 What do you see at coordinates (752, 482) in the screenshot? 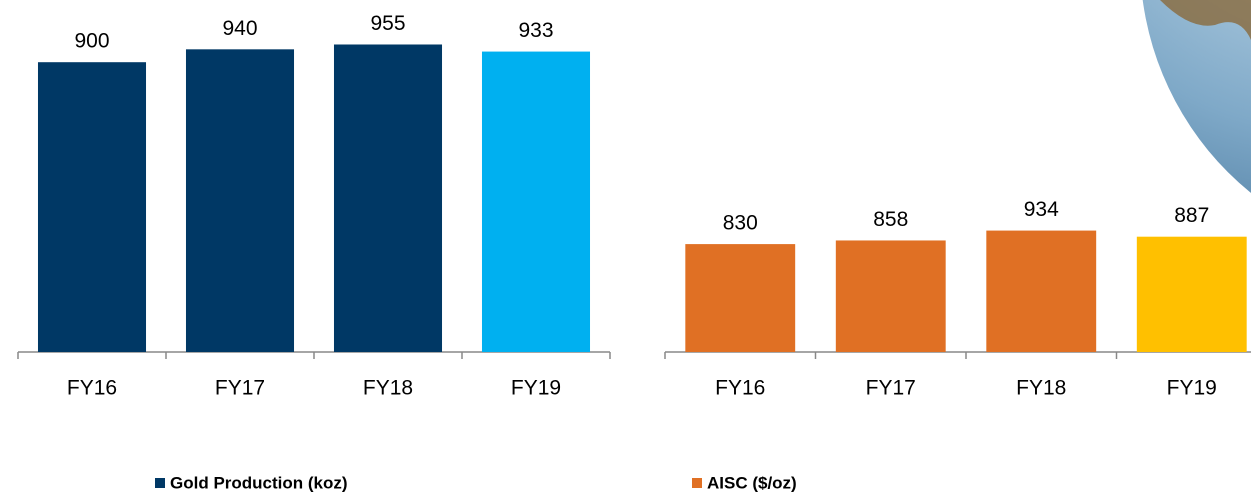
I see `legend-label: AISC ($/oz)` at bounding box center [752, 482].